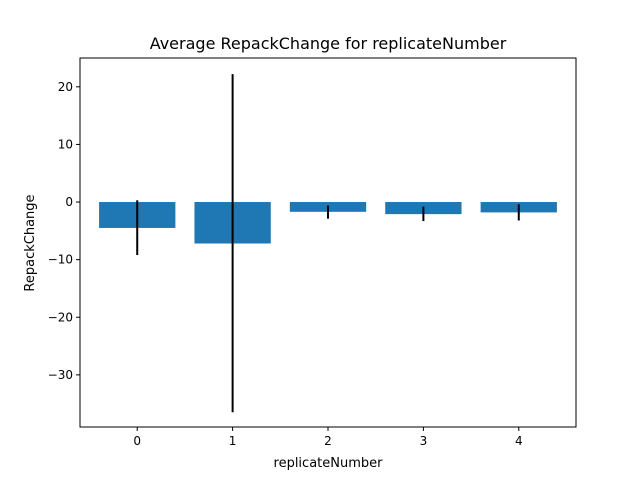 The height and width of the screenshot is (480, 640). What do you see at coordinates (65, 87) in the screenshot?
I see `y-tick-label: 20` at bounding box center [65, 87].